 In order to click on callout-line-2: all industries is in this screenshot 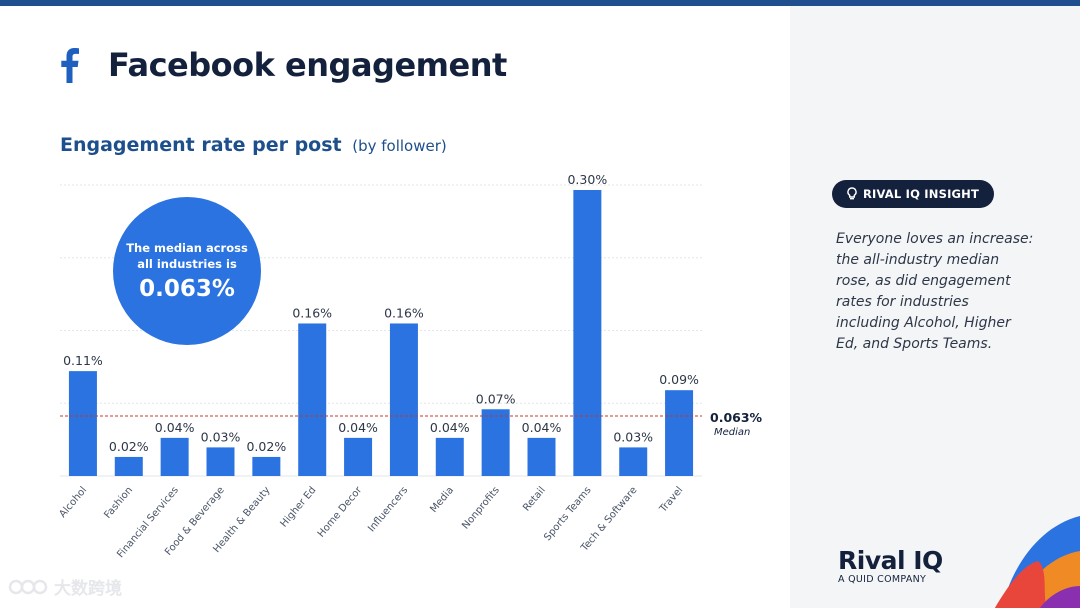, I will do `click(187, 264)`.